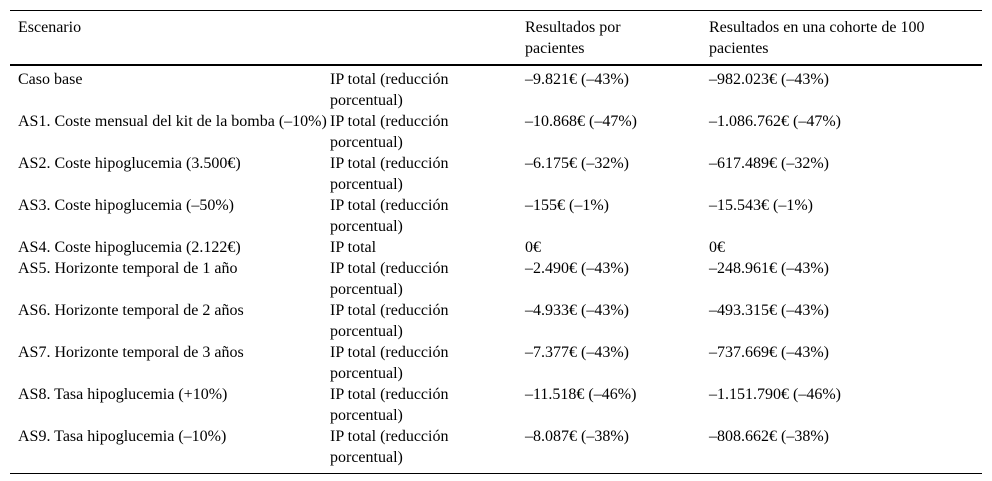 This screenshot has width=992, height=481. Describe the element at coordinates (129, 163) in the screenshot. I see `scenario-cell: AS2. Coste hipoglucemia (3.500€)` at that location.